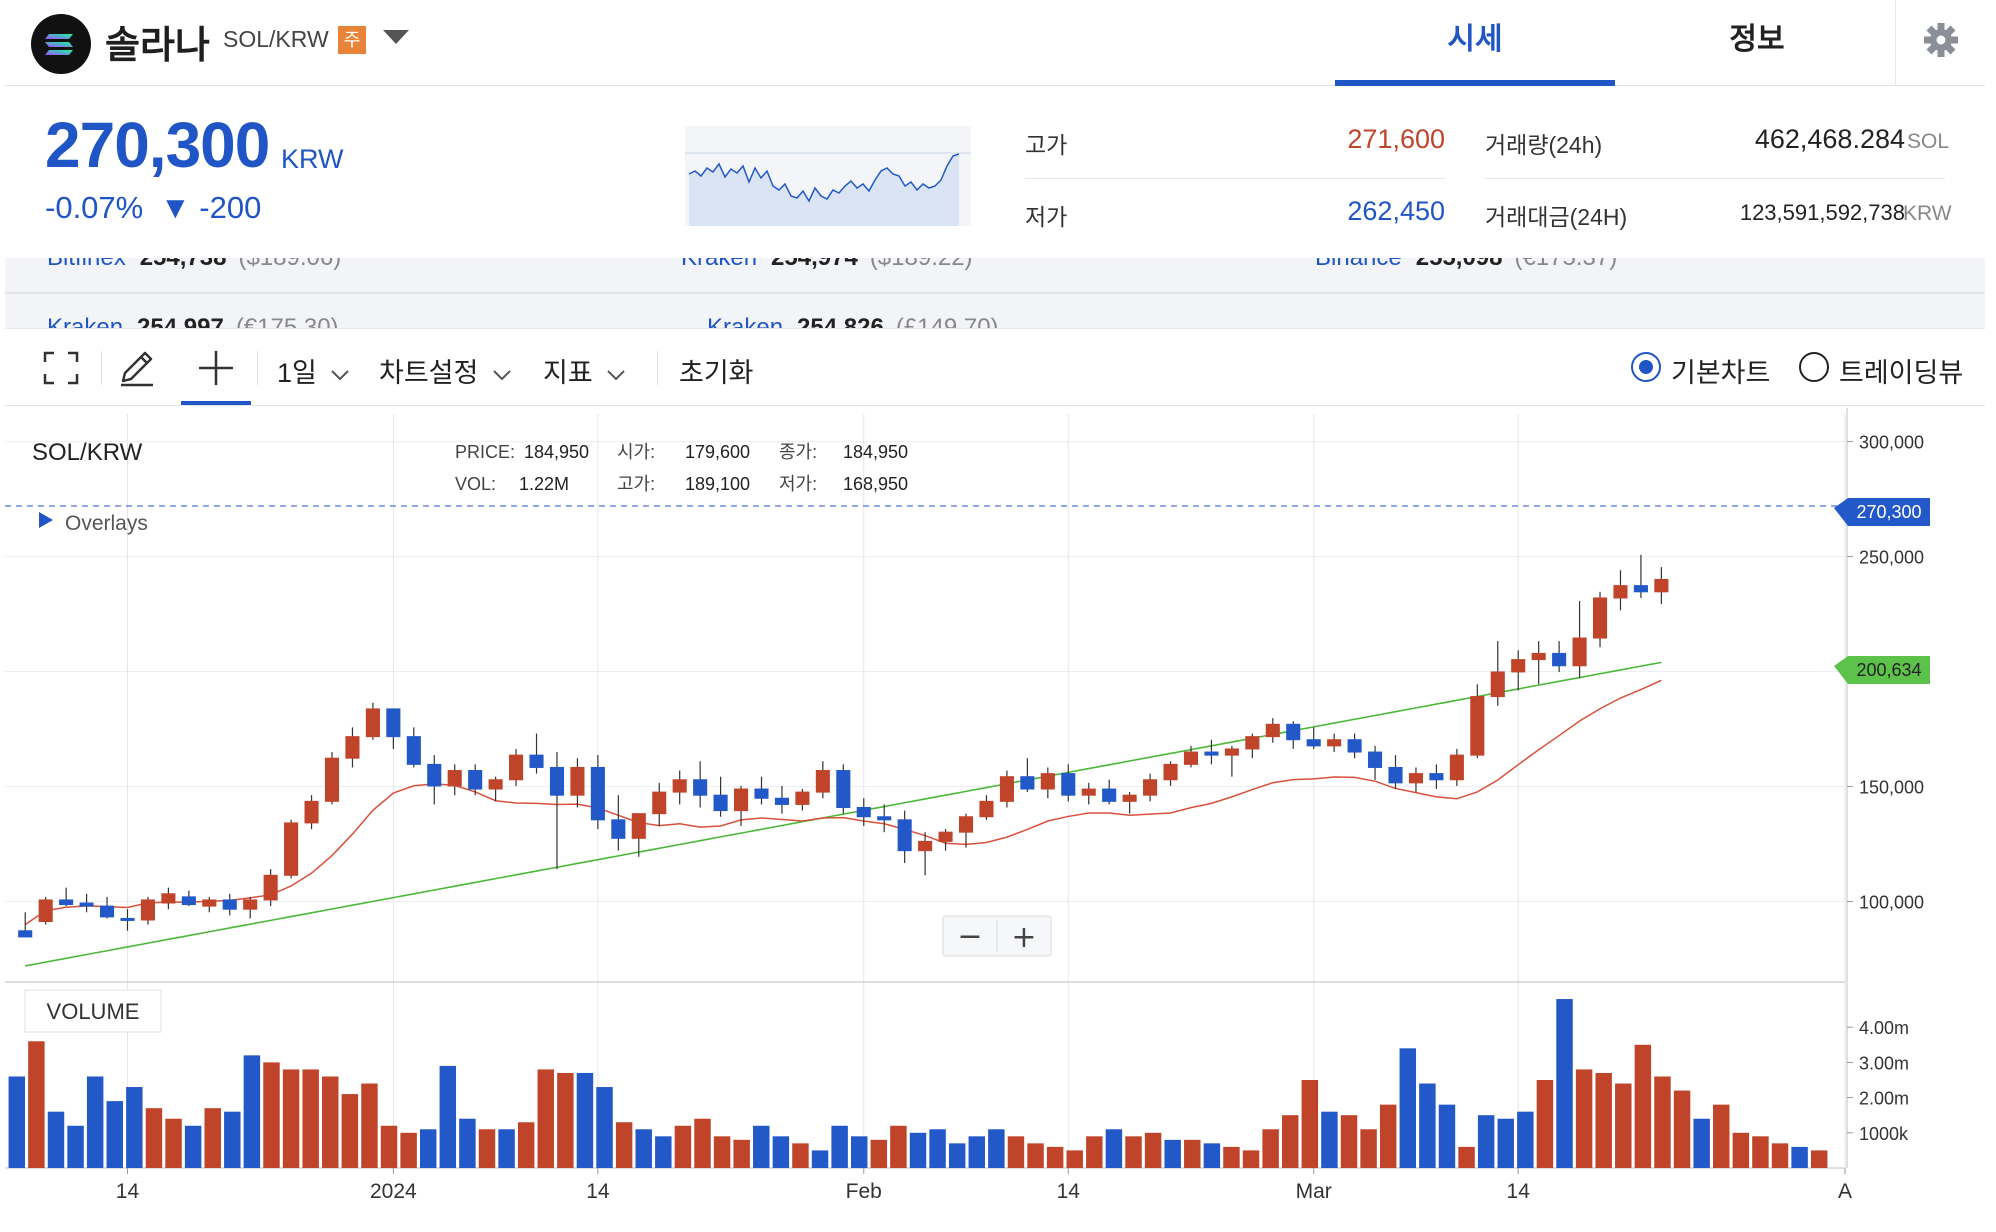 The height and width of the screenshot is (1232, 1996). Describe the element at coordinates (716, 373) in the screenshot. I see `reset-button: 초기화` at that location.